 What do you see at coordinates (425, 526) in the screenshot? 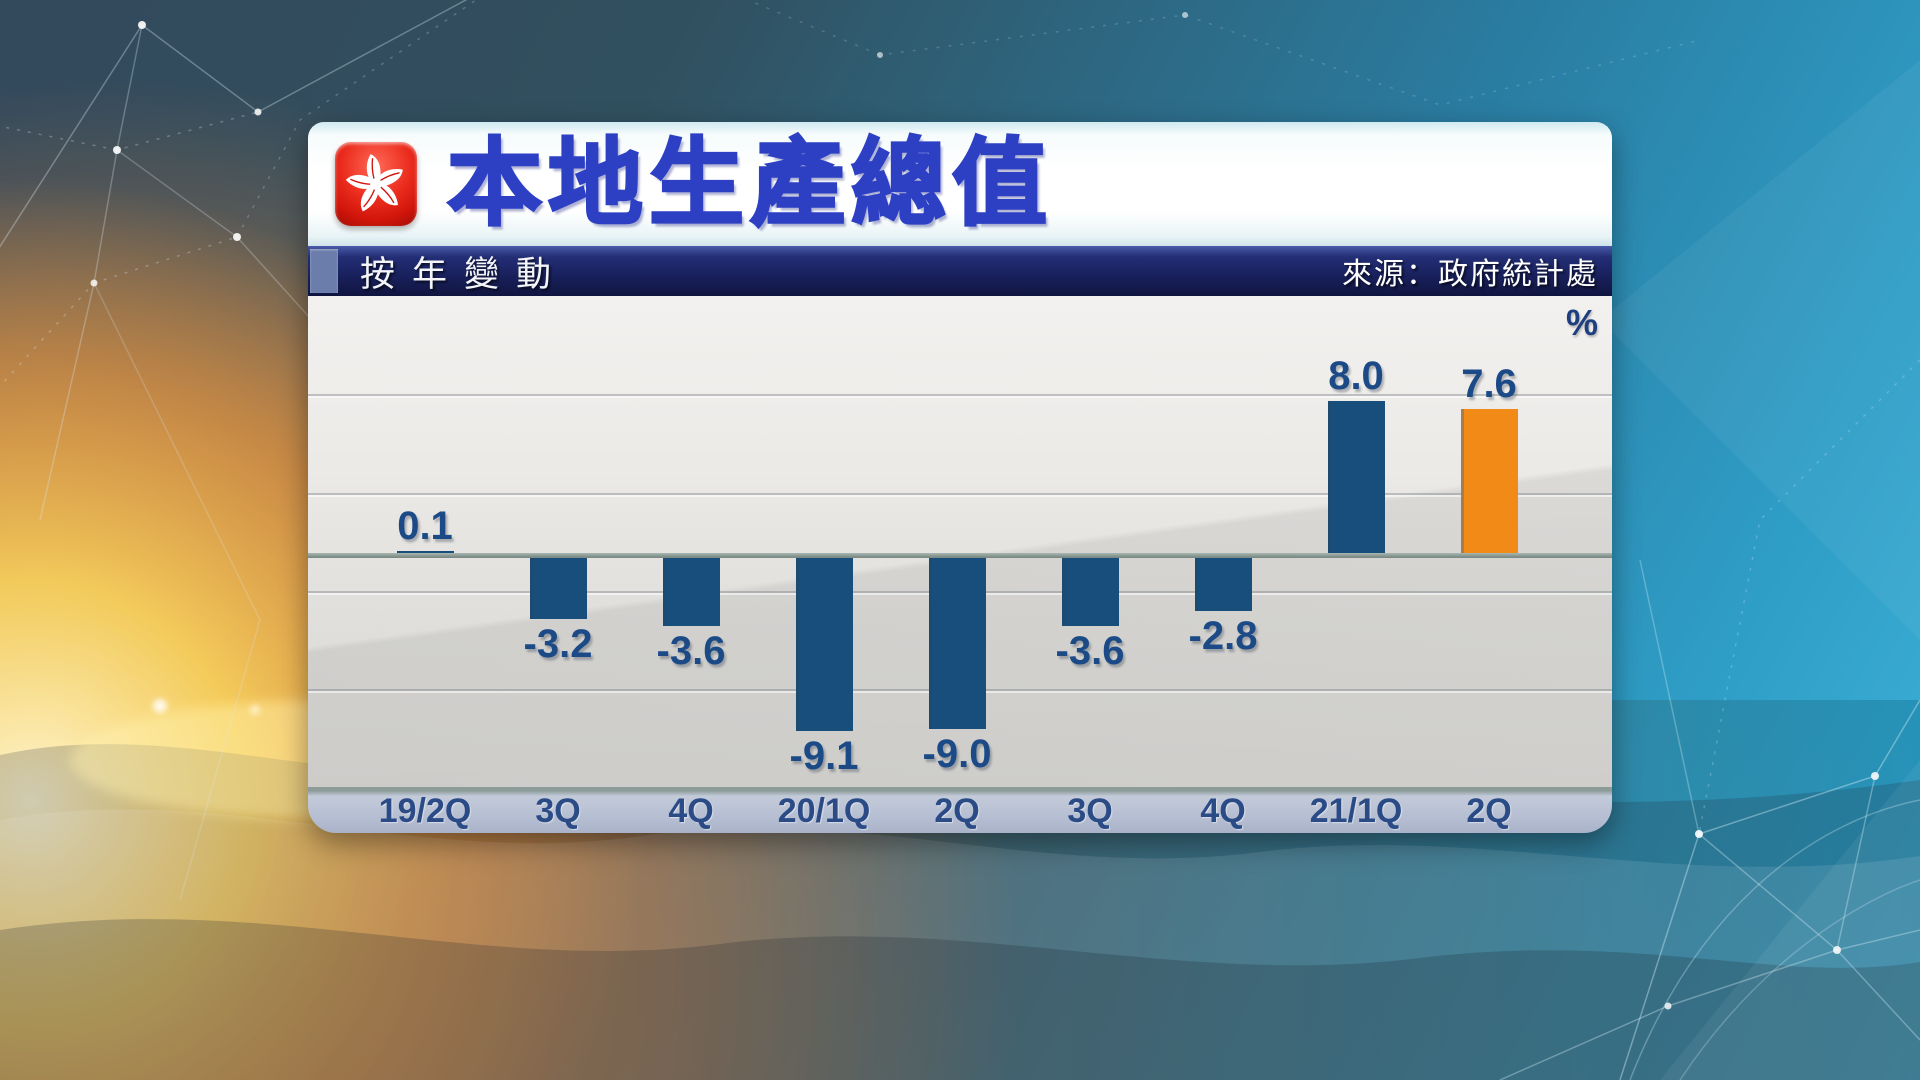
I see `bar-value-label: 0.1` at bounding box center [425, 526].